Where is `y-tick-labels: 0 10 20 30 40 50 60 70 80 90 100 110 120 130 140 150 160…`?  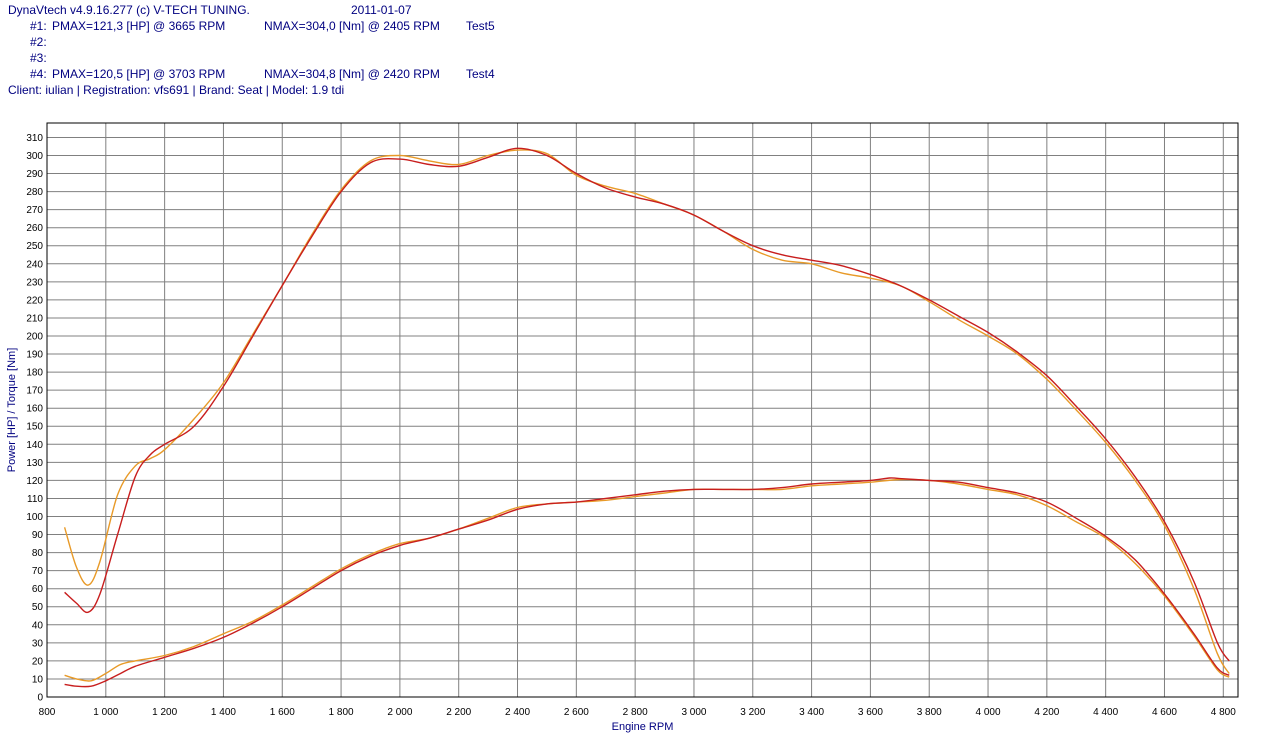 y-tick-labels: 0 10 20 30 40 50 60 70 80 90 100 110 120 130 140 150 160… is located at coordinates (34, 418).